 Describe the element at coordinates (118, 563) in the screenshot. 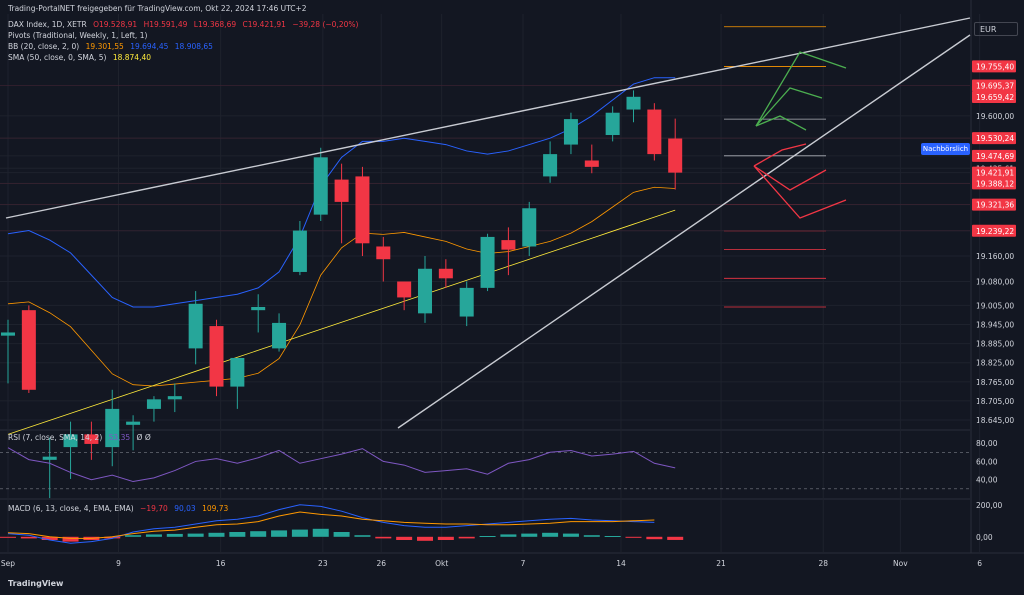

I see `x-tick-label: 9` at that location.